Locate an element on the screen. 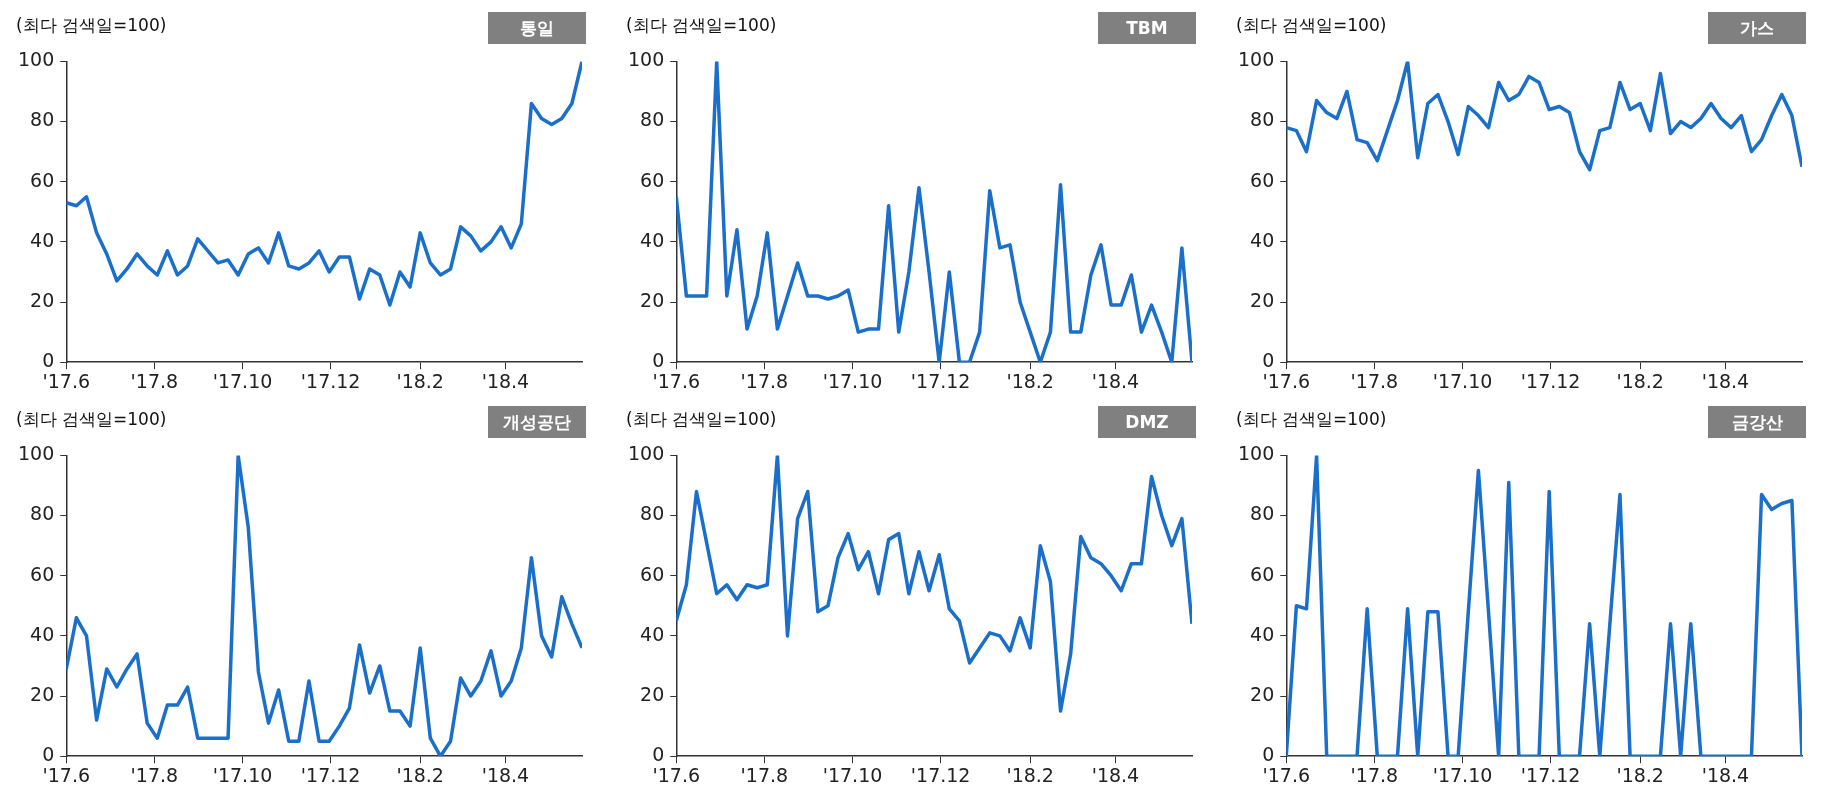  chart-title: DMZ is located at coordinates (1147, 422).